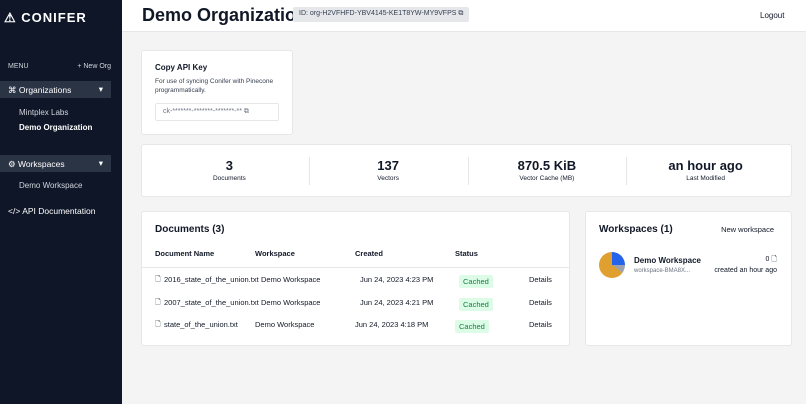  I want to click on stat-label: Vector Cache (MB), so click(547, 178).